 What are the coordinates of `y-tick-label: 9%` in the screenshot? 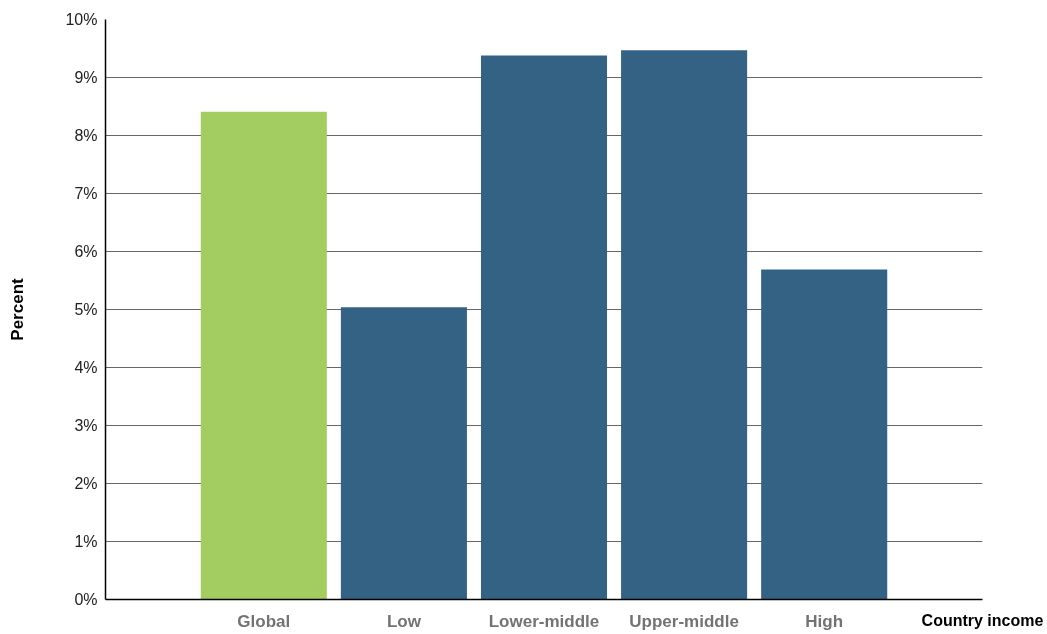 It's located at (86, 77).